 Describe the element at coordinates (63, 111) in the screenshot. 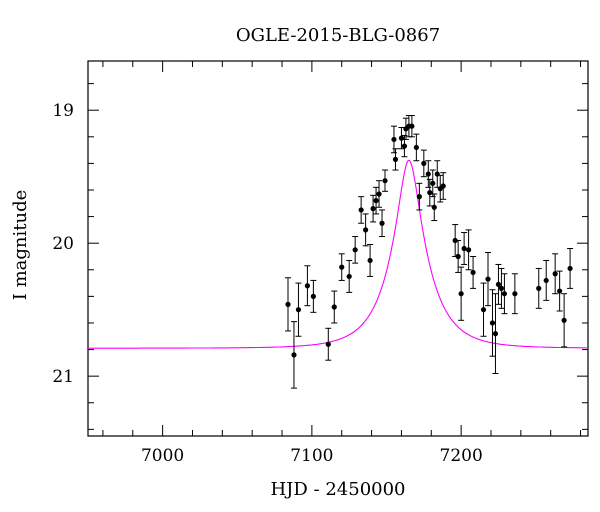

I see `y-tick-label: 19` at that location.